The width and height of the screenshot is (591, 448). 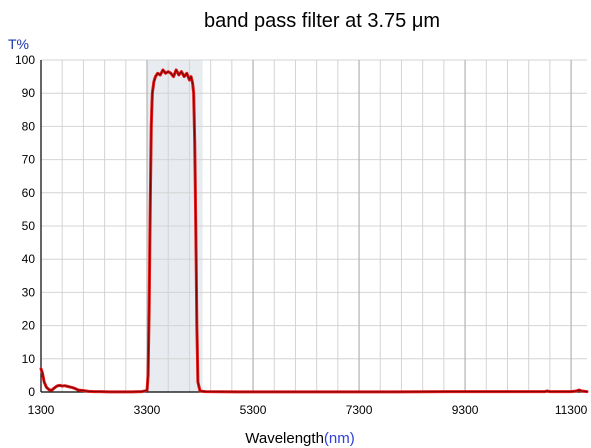 What do you see at coordinates (29, 160) in the screenshot?
I see `y-tick-label: 70` at bounding box center [29, 160].